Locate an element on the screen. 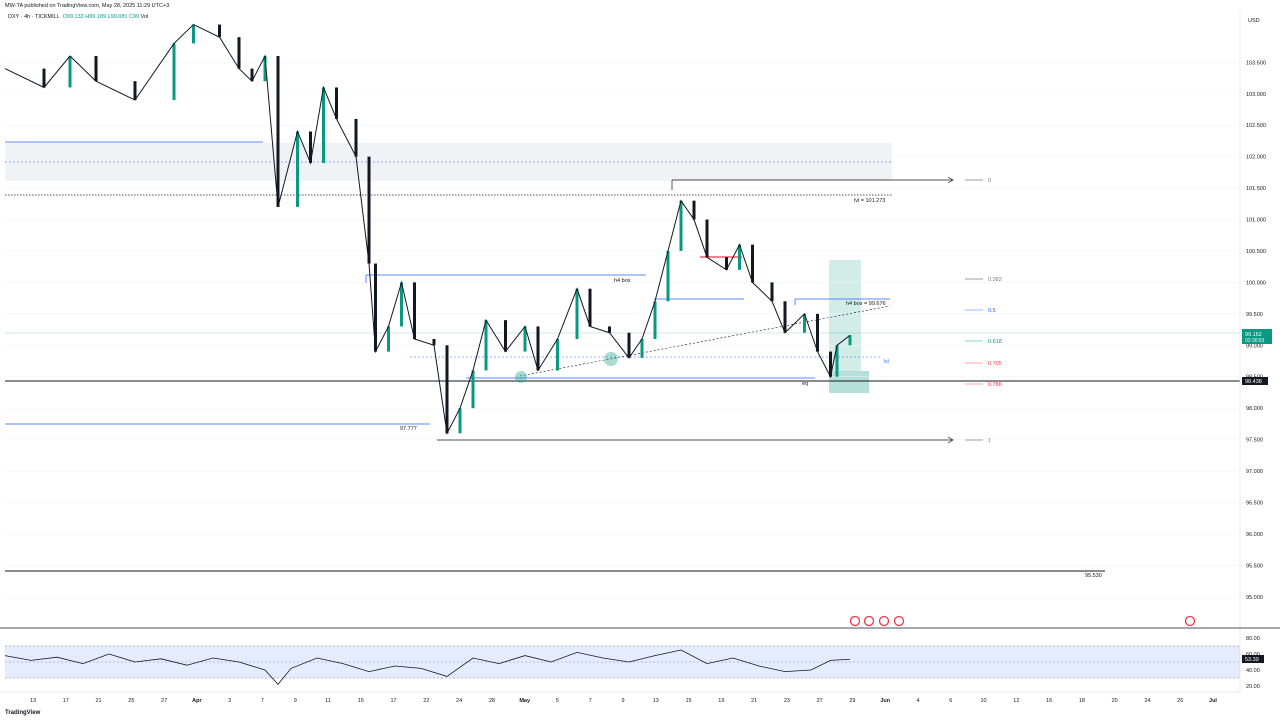 The width and height of the screenshot is (1280, 722). time-tick-label: 29 is located at coordinates (852, 701).